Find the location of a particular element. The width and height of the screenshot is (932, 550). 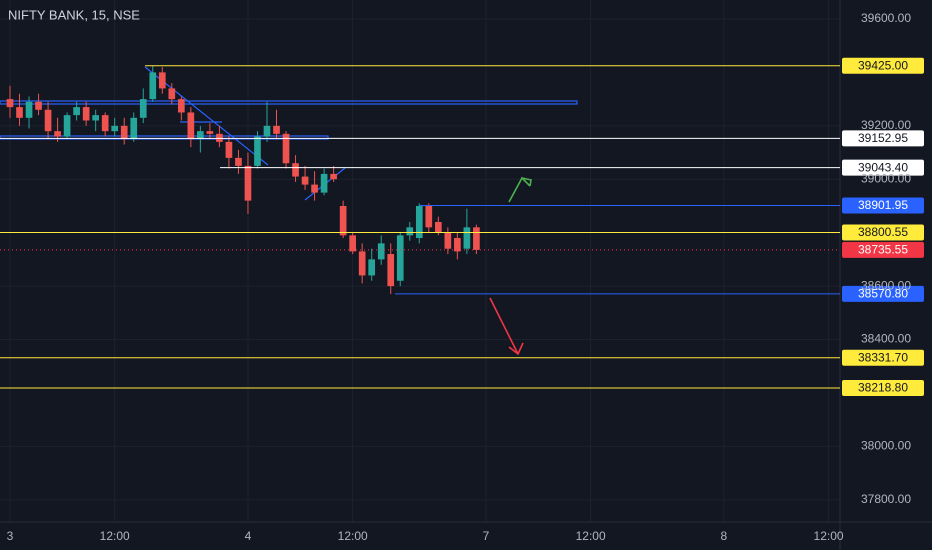

down-arrow-head is located at coordinates (516, 349).